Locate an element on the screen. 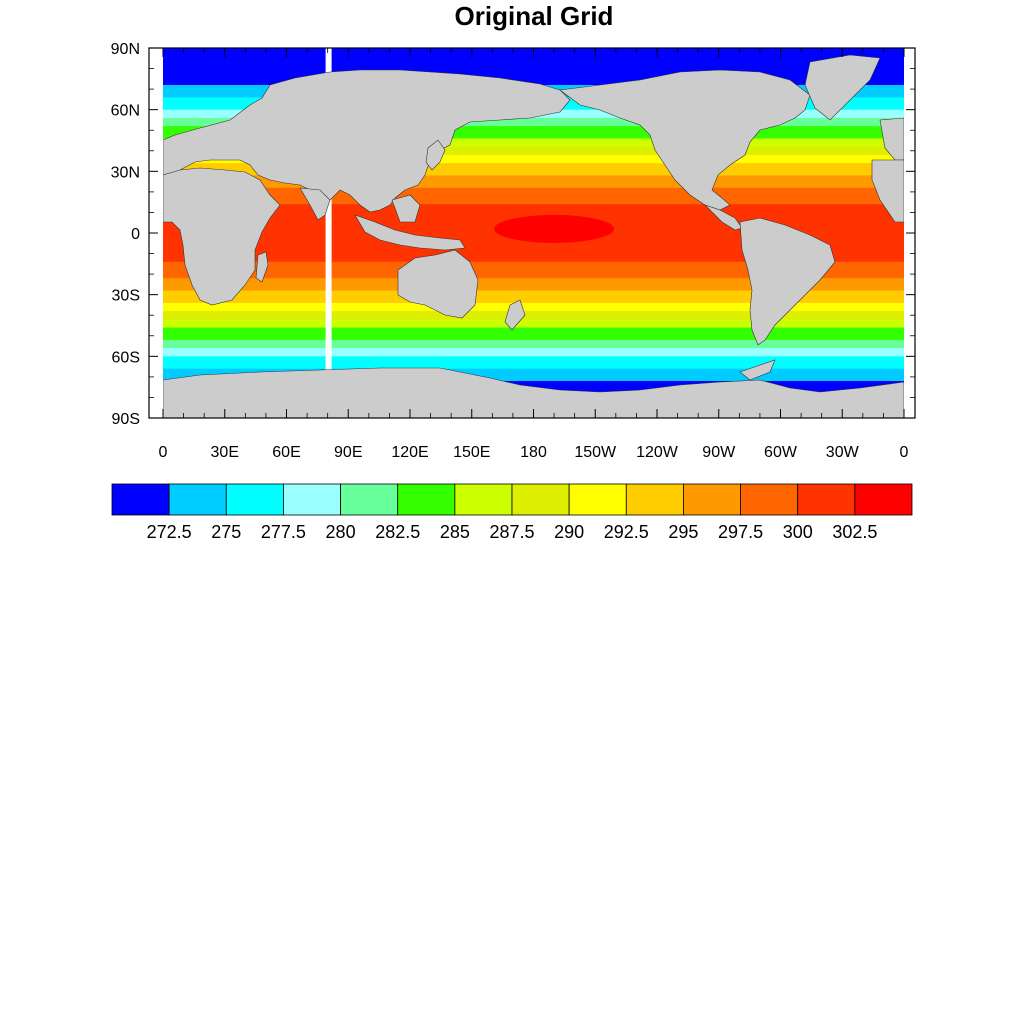 The image size is (1024, 1024). north-america is located at coordinates (685, 140).